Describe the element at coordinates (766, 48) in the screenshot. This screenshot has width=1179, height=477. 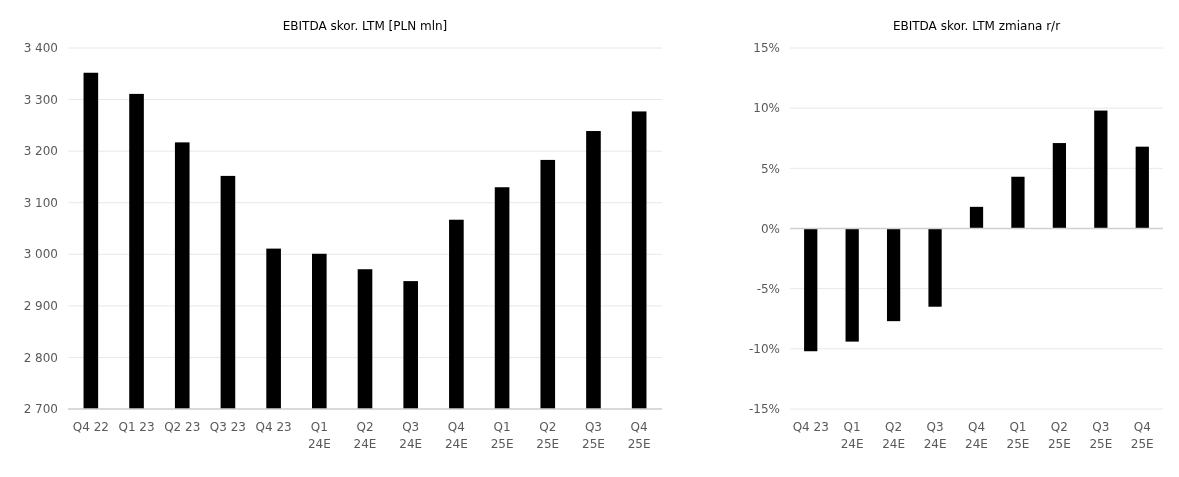
I see `y-tick-label: 15%` at that location.